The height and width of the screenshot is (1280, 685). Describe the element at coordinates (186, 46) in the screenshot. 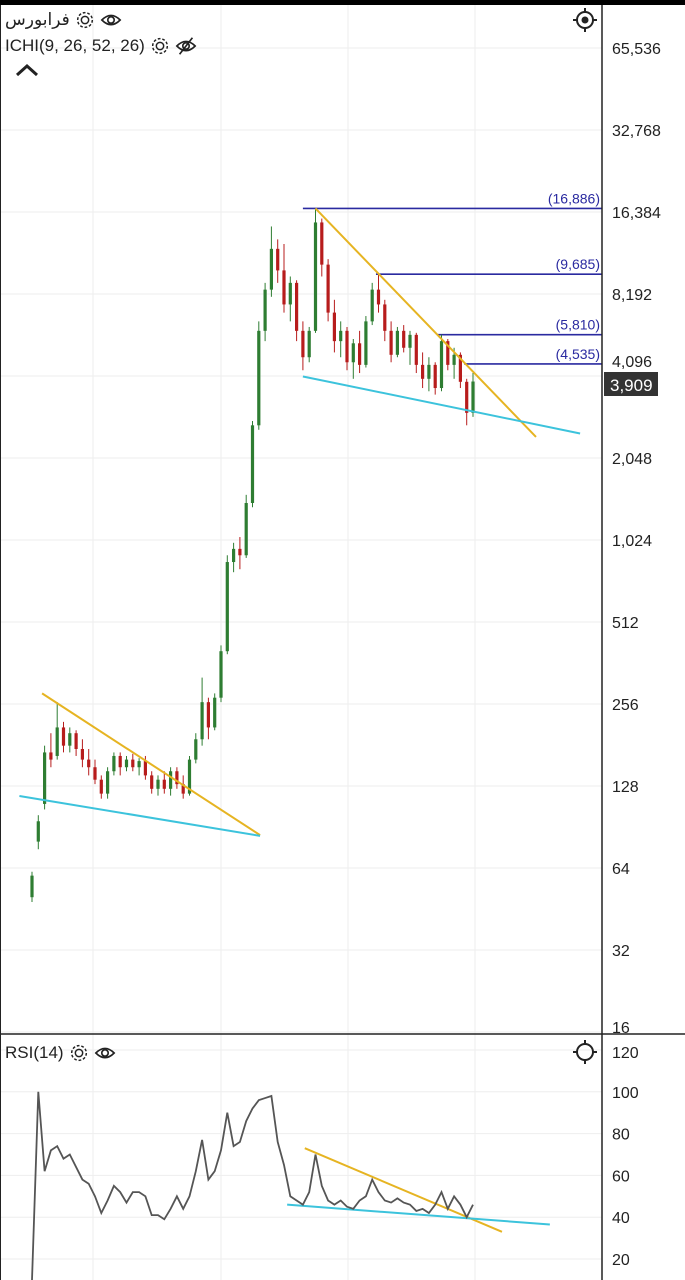

I see `eye-off-icon` at that location.